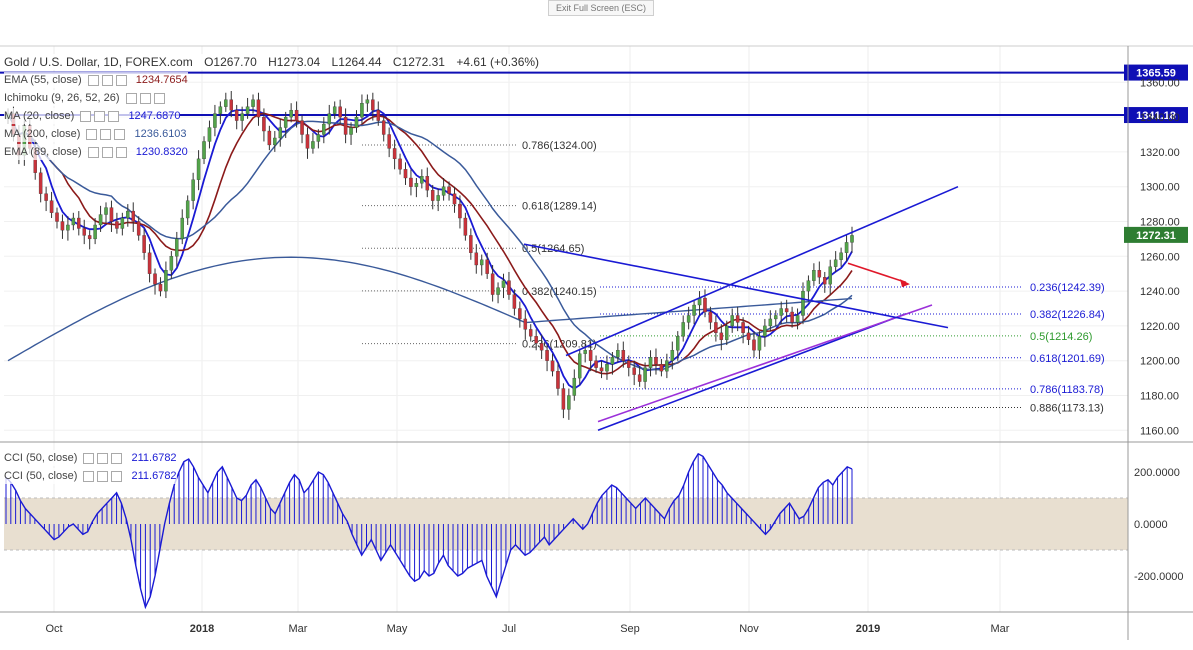  What do you see at coordinates (1160, 118) in the screenshot?
I see `price-tick-label: 1340.00` at bounding box center [1160, 118].